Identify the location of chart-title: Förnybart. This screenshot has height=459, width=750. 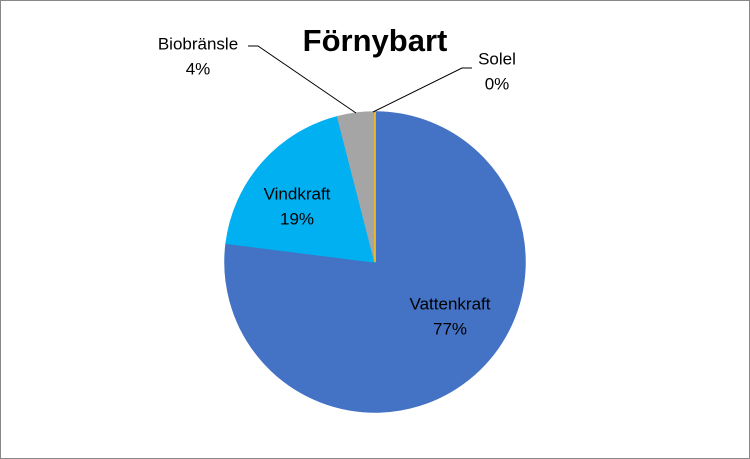
(375, 40).